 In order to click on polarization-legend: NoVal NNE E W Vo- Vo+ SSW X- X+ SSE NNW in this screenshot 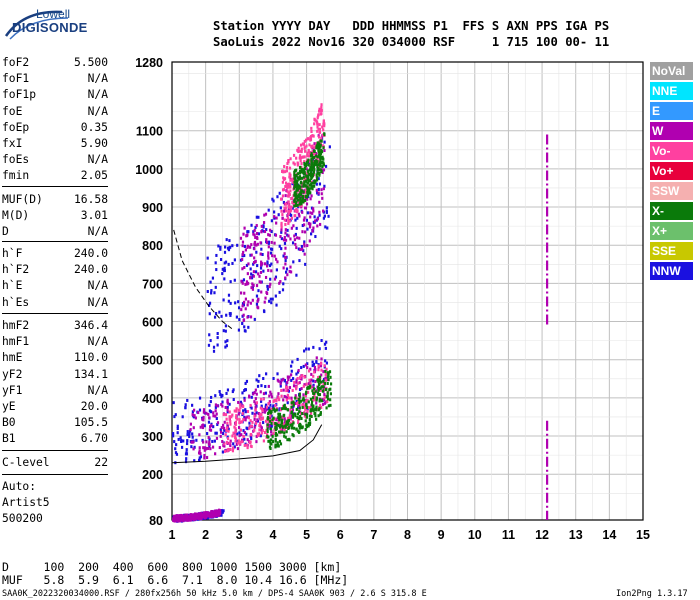, I will do `click(671, 172)`.